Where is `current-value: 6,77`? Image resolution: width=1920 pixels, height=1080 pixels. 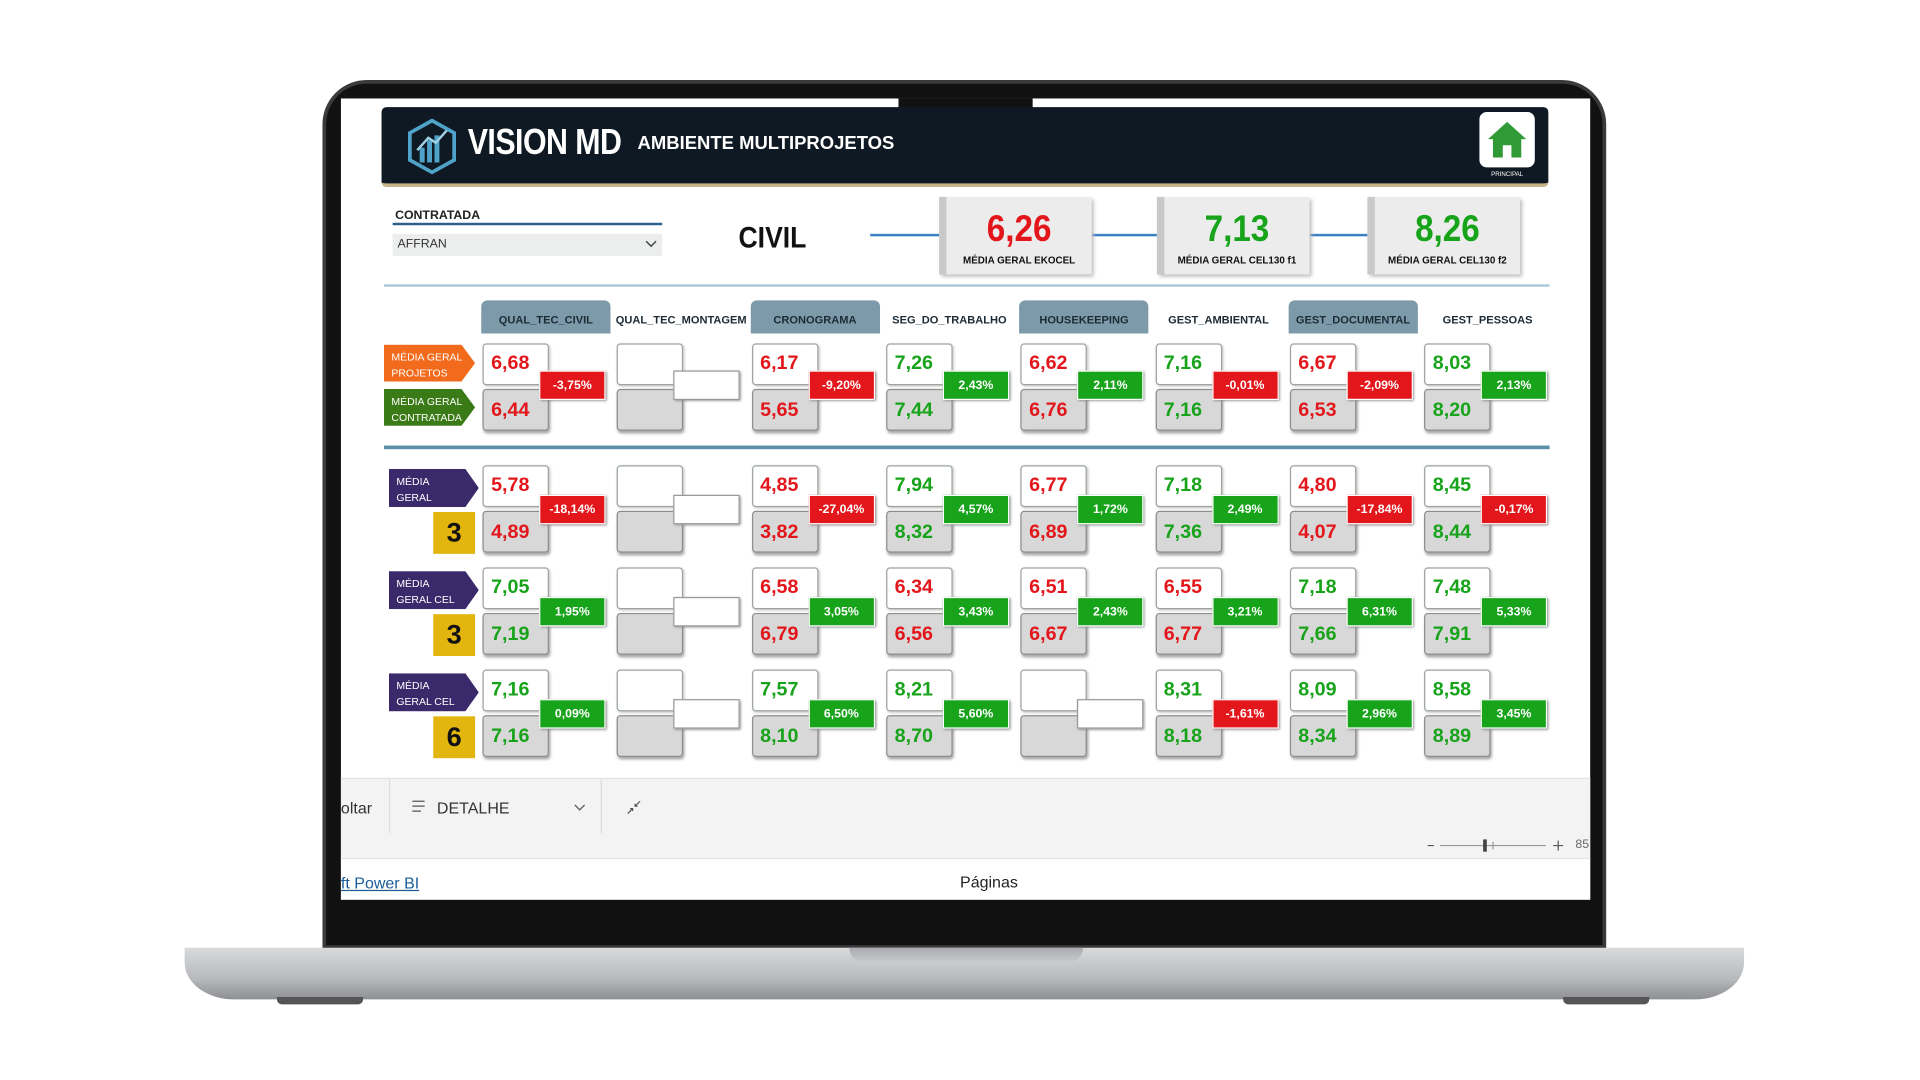
current-value: 6,77 is located at coordinates (1054, 486).